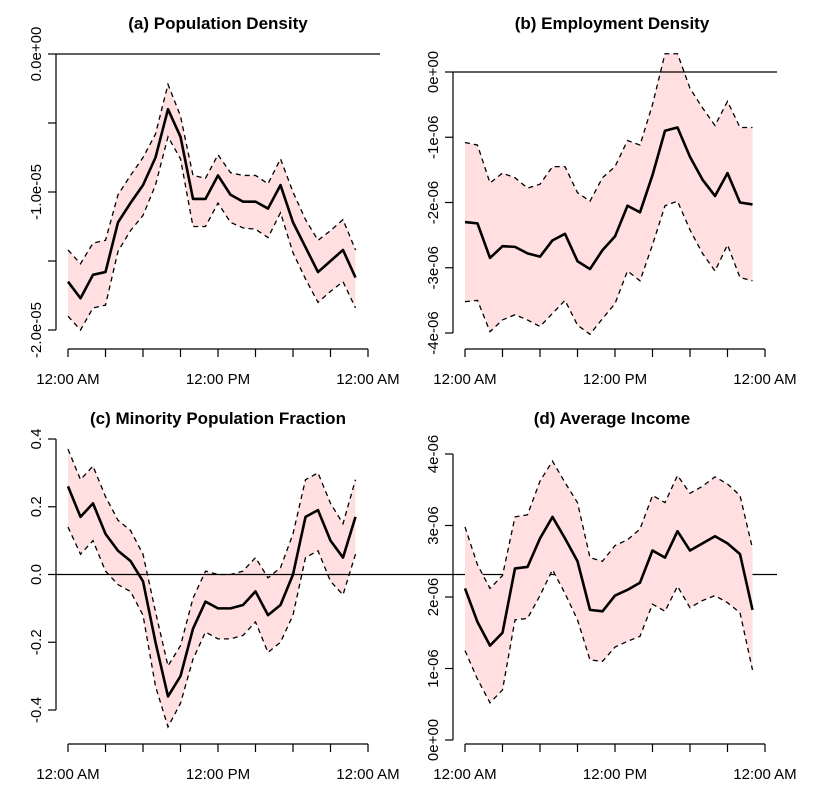 This screenshot has height=798, width=820. What do you see at coordinates (36, 642) in the screenshot?
I see `y-tick-label: -0.2` at bounding box center [36, 642].